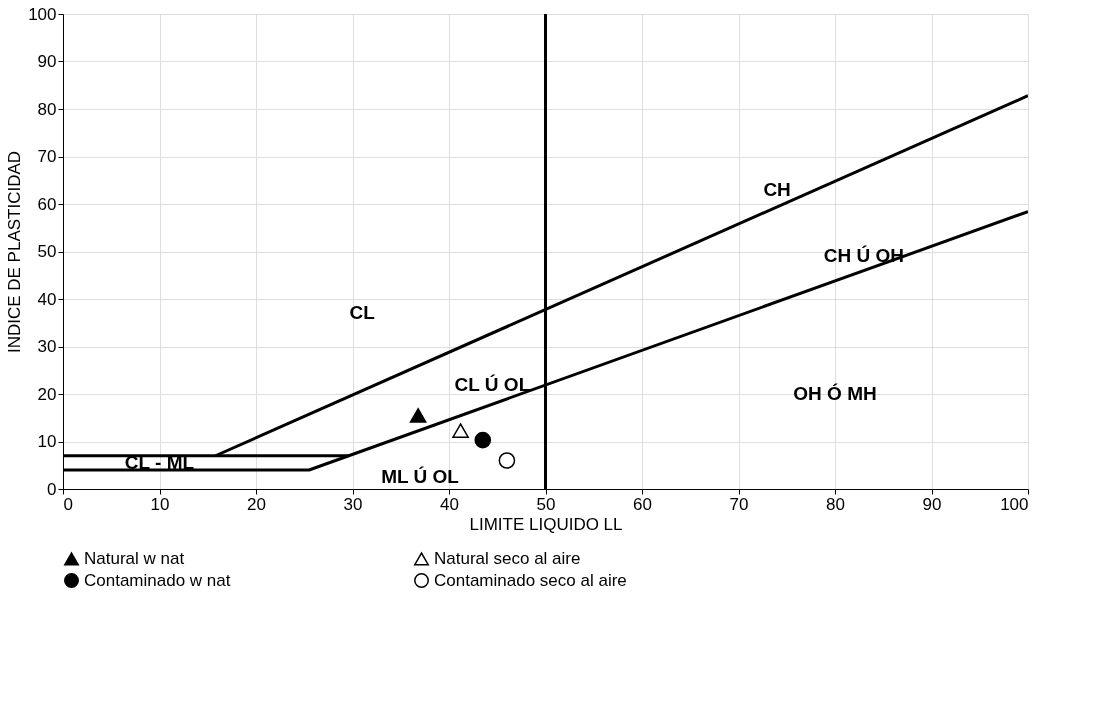 This screenshot has width=1109, height=727. Describe the element at coordinates (353, 504) in the screenshot. I see `x-tick-label: 30` at that location.